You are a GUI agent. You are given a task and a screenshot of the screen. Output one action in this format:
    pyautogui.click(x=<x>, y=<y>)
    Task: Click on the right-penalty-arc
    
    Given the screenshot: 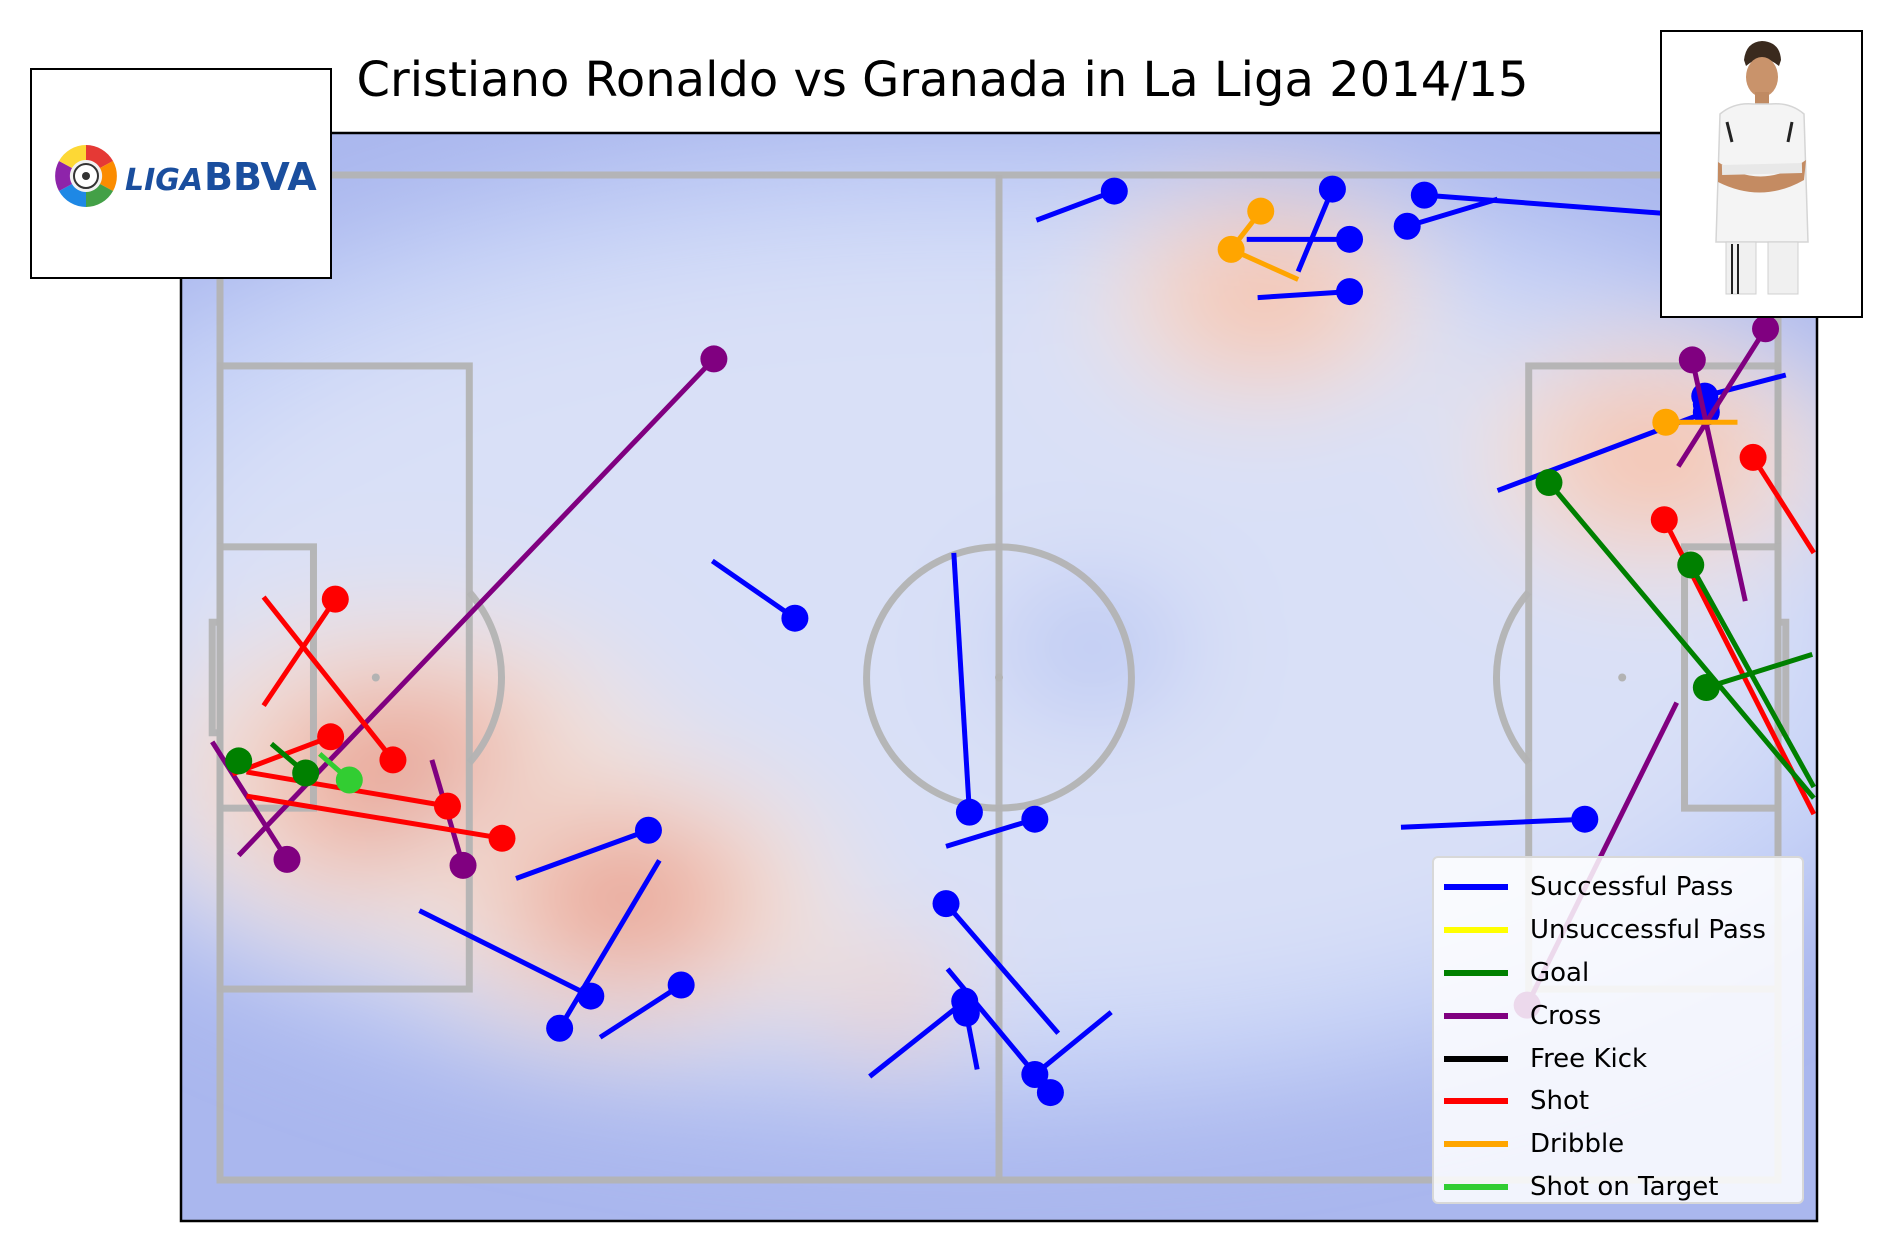 What is the action you would take?
    pyautogui.click(x=1512, y=677)
    